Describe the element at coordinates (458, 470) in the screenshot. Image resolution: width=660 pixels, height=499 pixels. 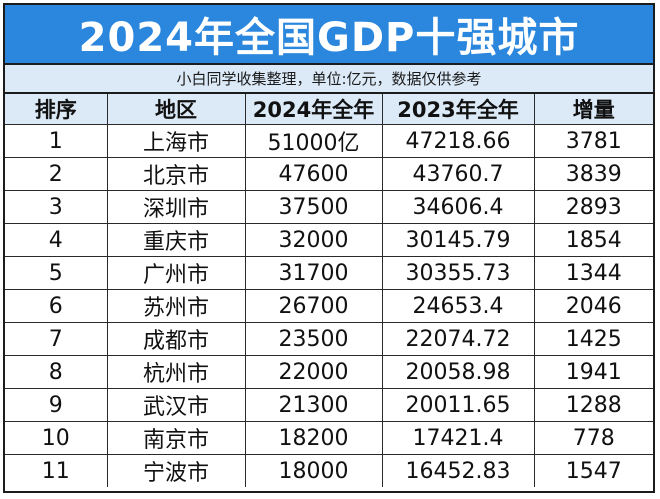
I see `gdp-2023-cell: 16452.83` at that location.